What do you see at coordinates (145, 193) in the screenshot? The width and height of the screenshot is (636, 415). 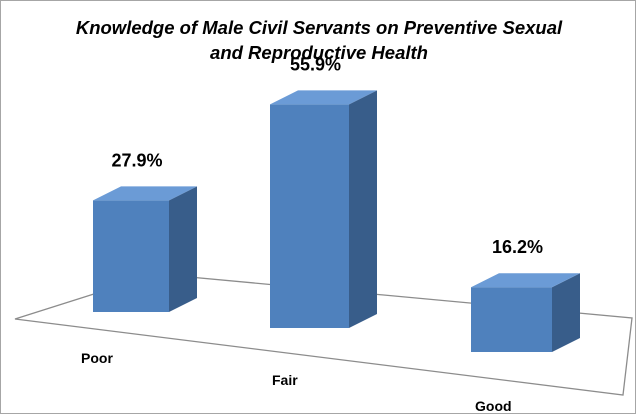 I see `bar-top-poor` at bounding box center [145, 193].